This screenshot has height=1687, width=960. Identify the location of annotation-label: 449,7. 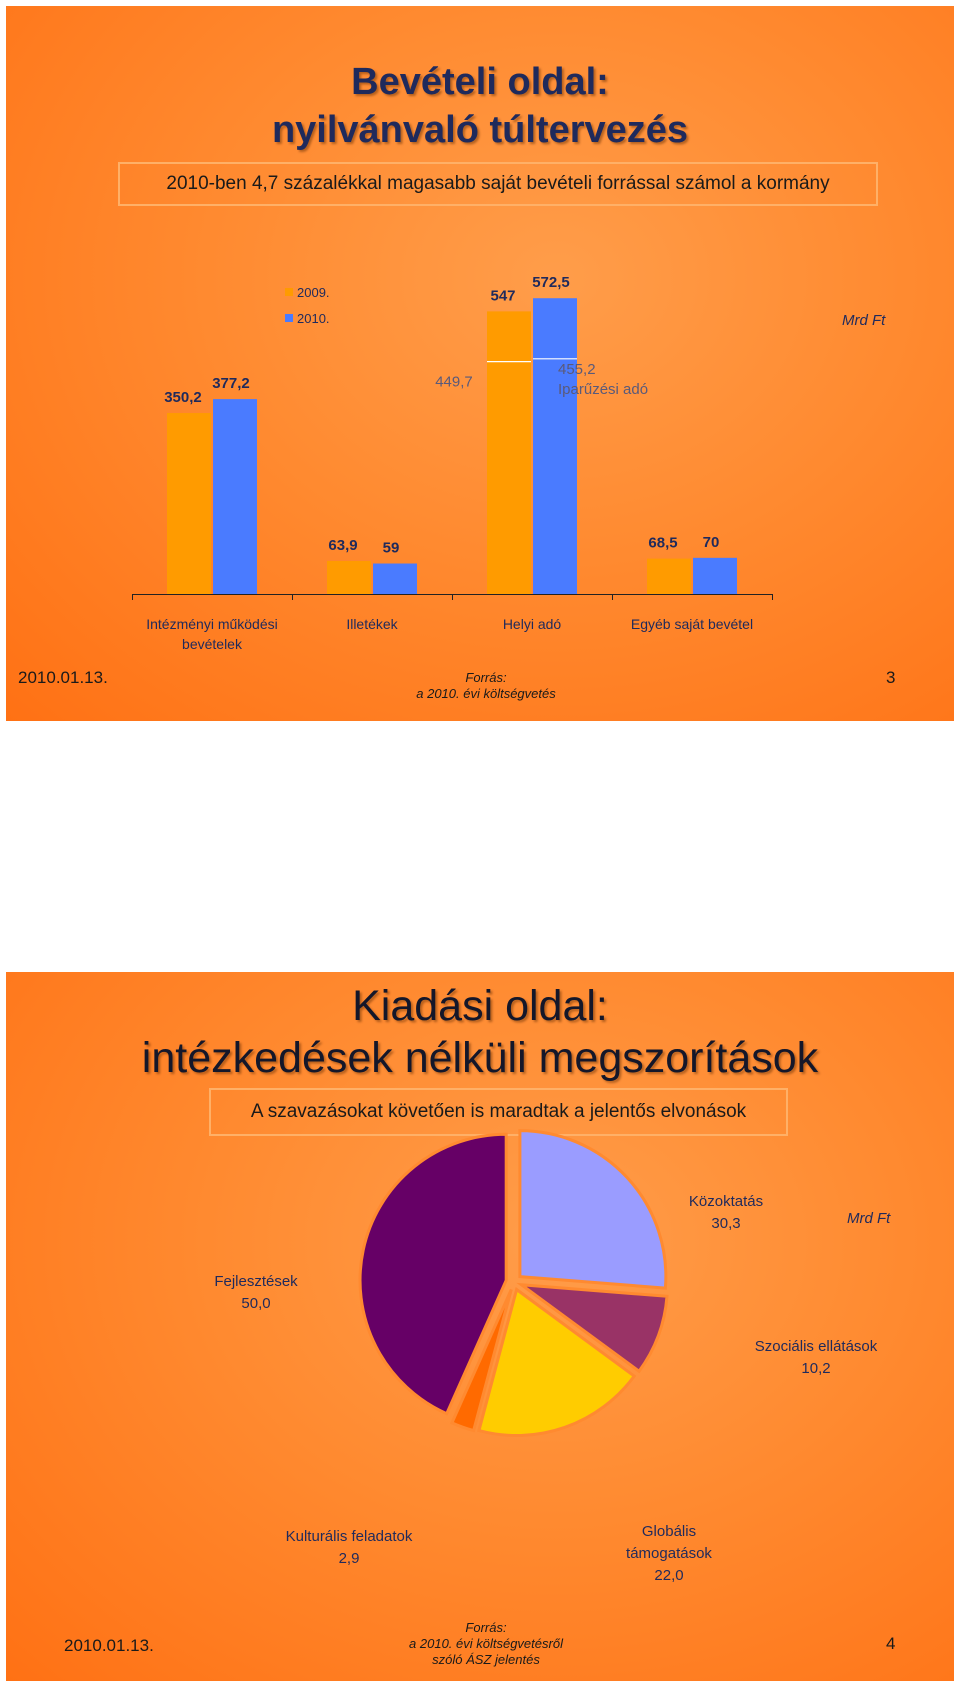
(454, 382).